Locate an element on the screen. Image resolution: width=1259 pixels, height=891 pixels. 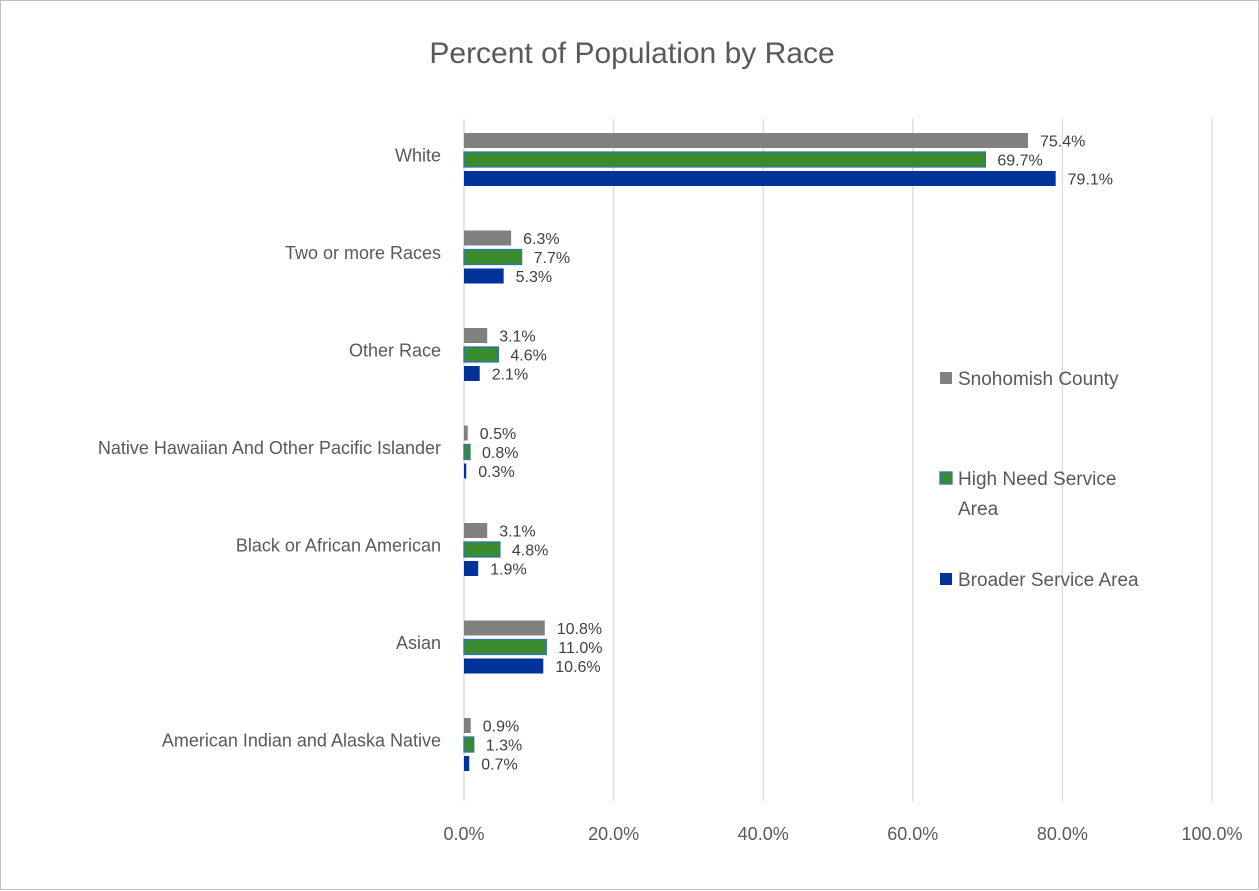
data-label: 79.1% is located at coordinates (1090, 180).